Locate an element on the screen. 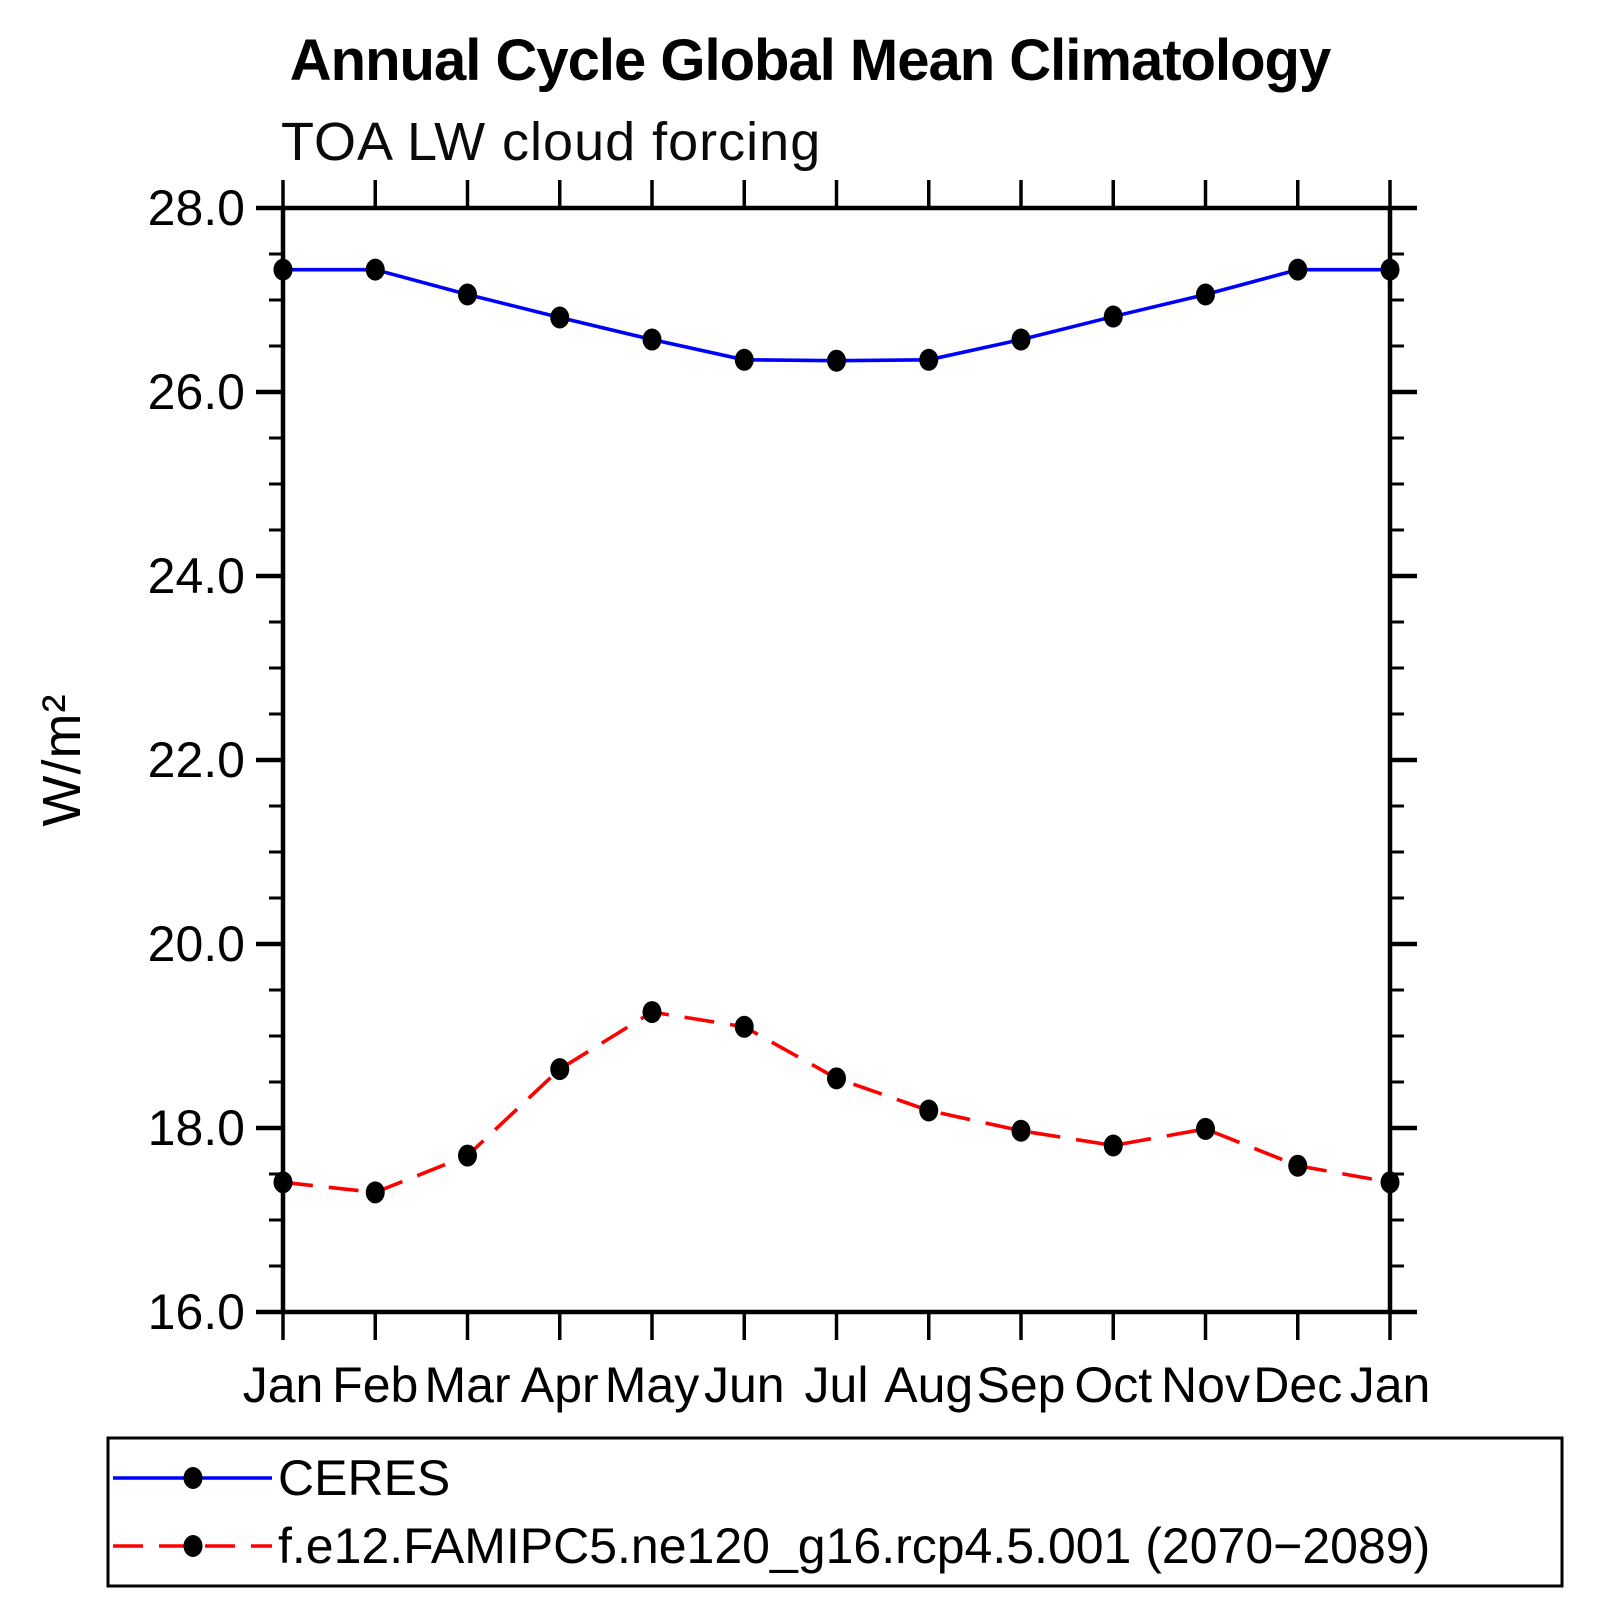  chart-title: Annual Cycle Global Mean Climatology is located at coordinates (810, 60).